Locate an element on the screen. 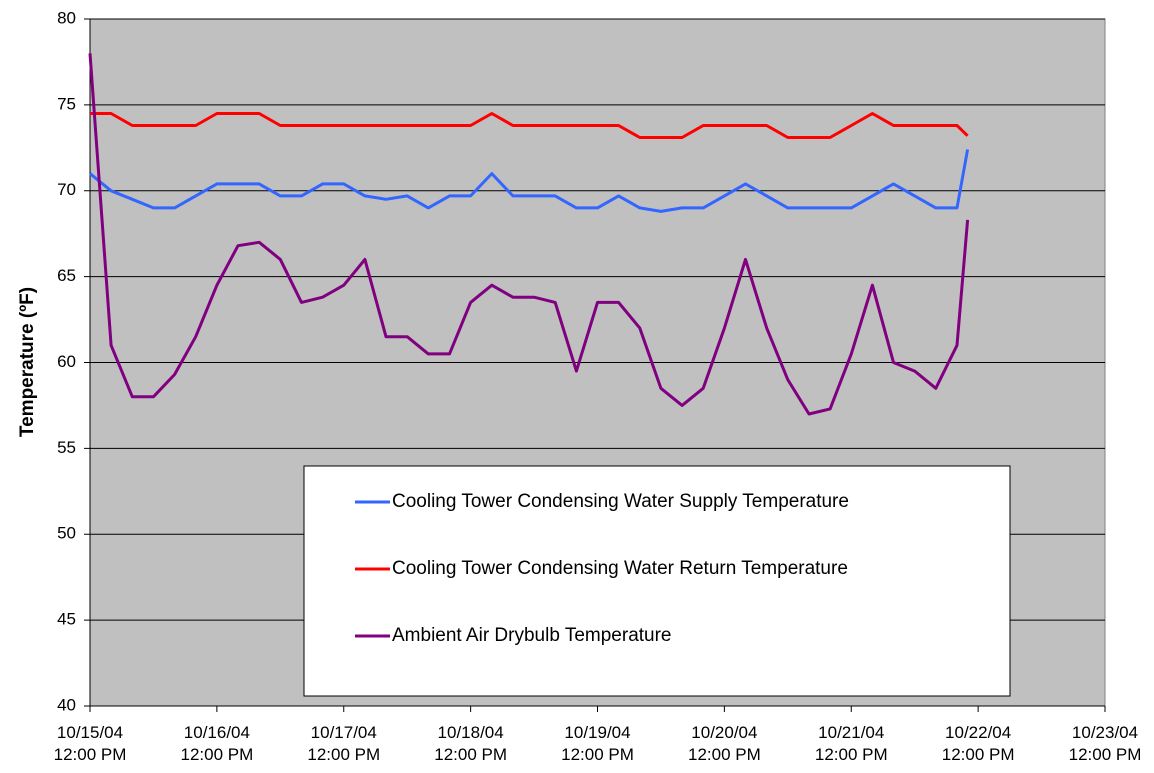 This screenshot has height=773, width=1154. x-tick-label: 10/23/04 12:00 PM is located at coordinates (1105, 743).